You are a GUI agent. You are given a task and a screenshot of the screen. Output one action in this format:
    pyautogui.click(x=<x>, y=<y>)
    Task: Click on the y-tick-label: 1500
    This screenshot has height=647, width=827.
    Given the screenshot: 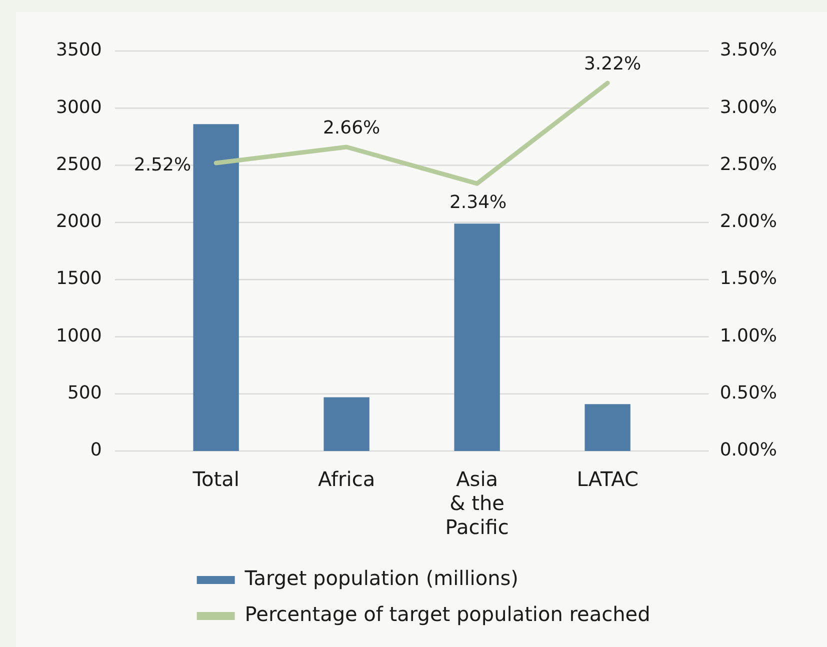 What is the action you would take?
    pyautogui.click(x=79, y=279)
    